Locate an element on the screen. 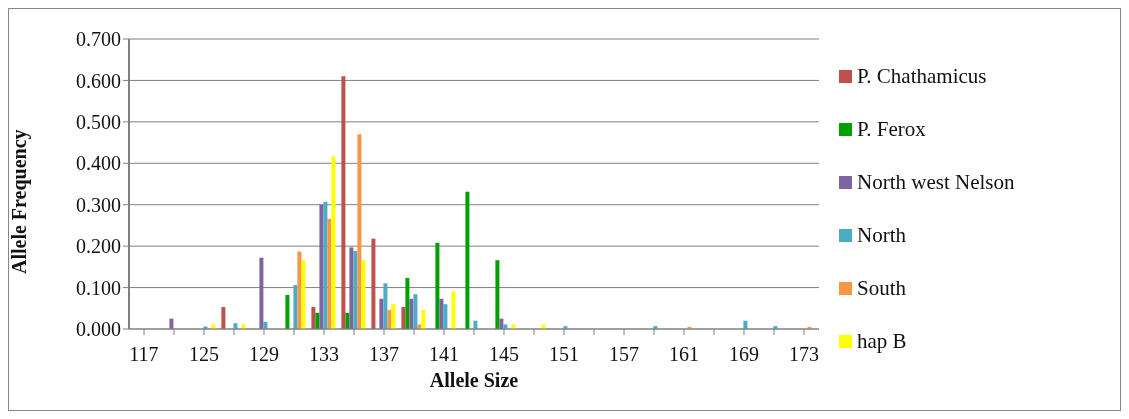  x-tick-label: 151 is located at coordinates (564, 354).